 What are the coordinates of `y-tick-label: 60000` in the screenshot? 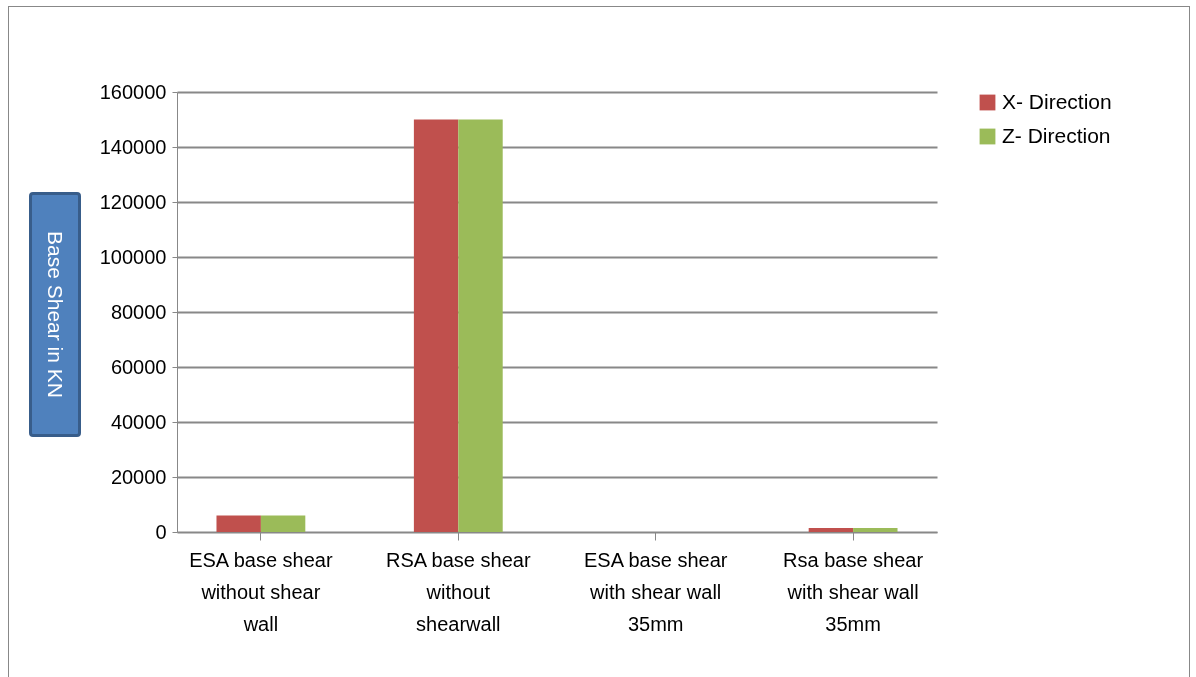 It's located at (138, 366).